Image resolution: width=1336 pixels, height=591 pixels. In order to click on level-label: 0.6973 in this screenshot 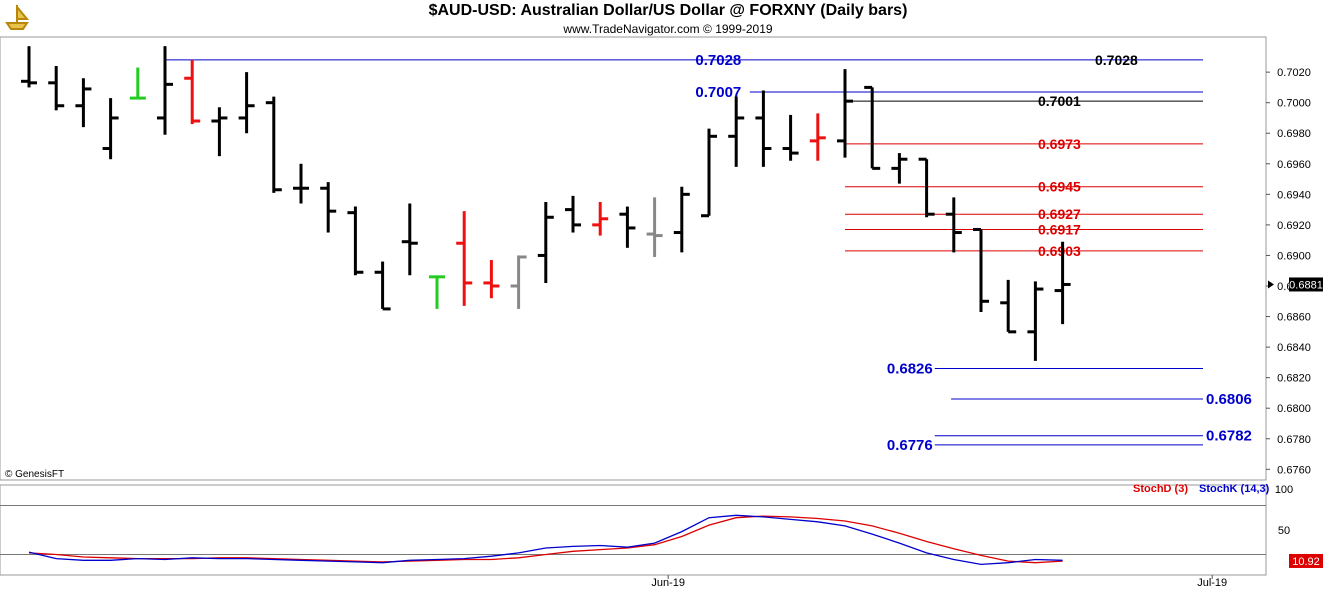, I will do `click(1059, 144)`.